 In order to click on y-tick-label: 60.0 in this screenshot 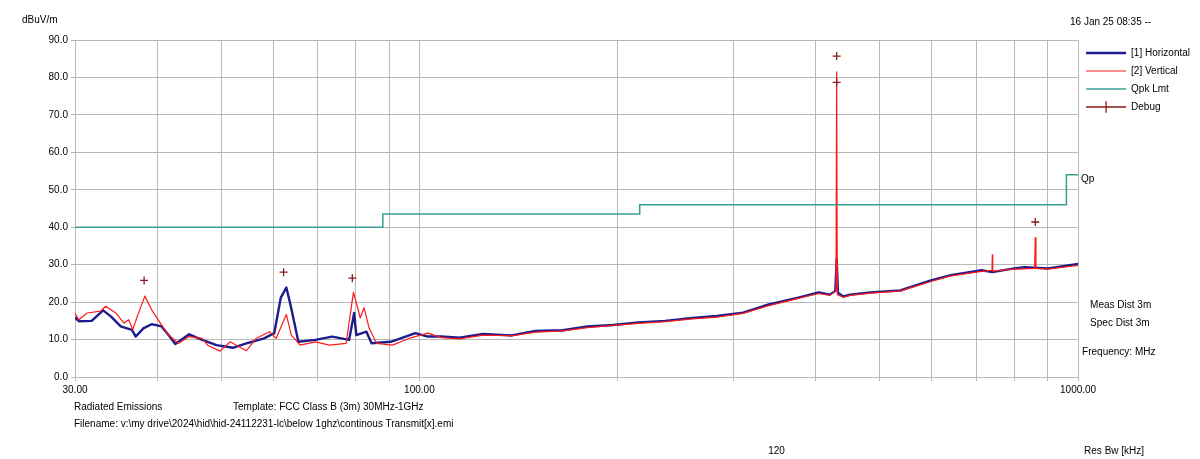, I will do `click(58, 152)`.